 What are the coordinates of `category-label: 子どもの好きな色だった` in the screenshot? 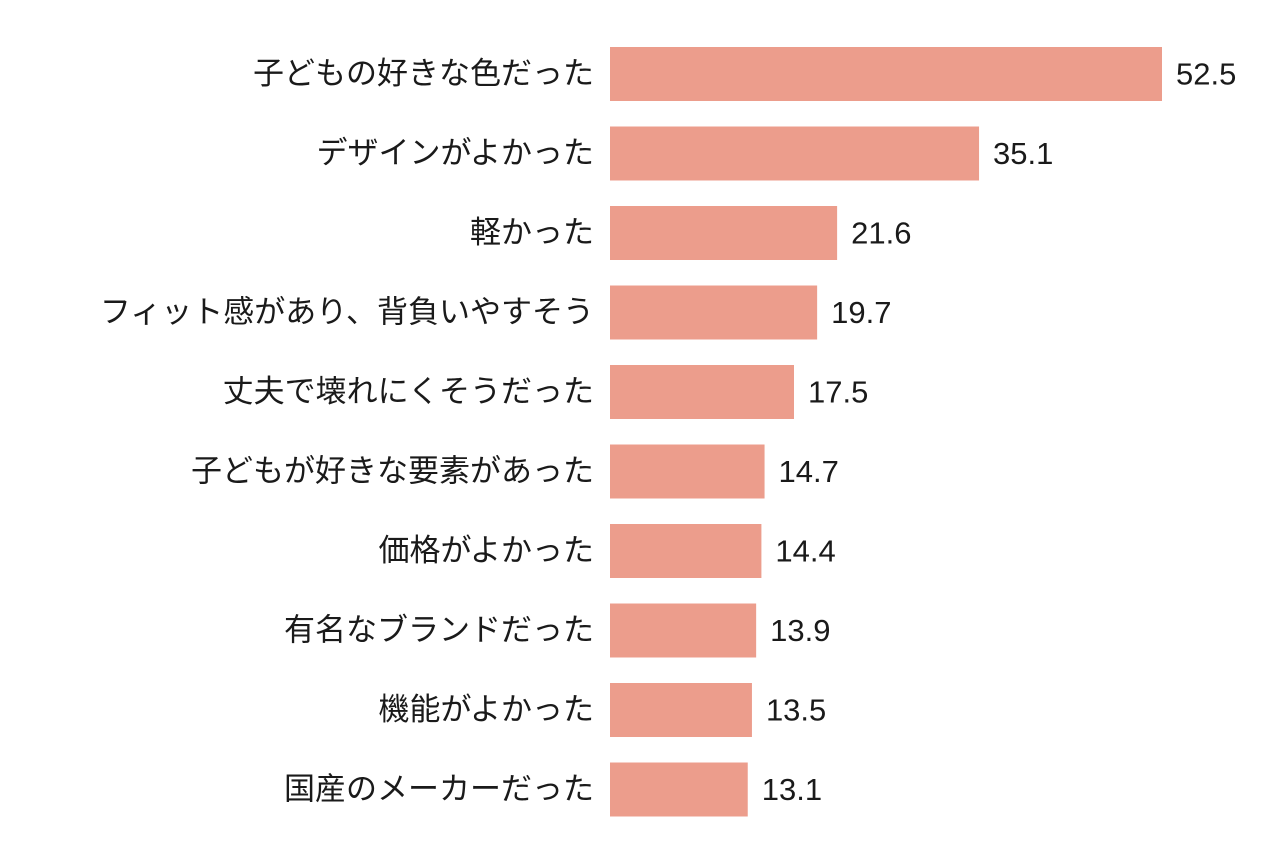 It's located at (423, 74).